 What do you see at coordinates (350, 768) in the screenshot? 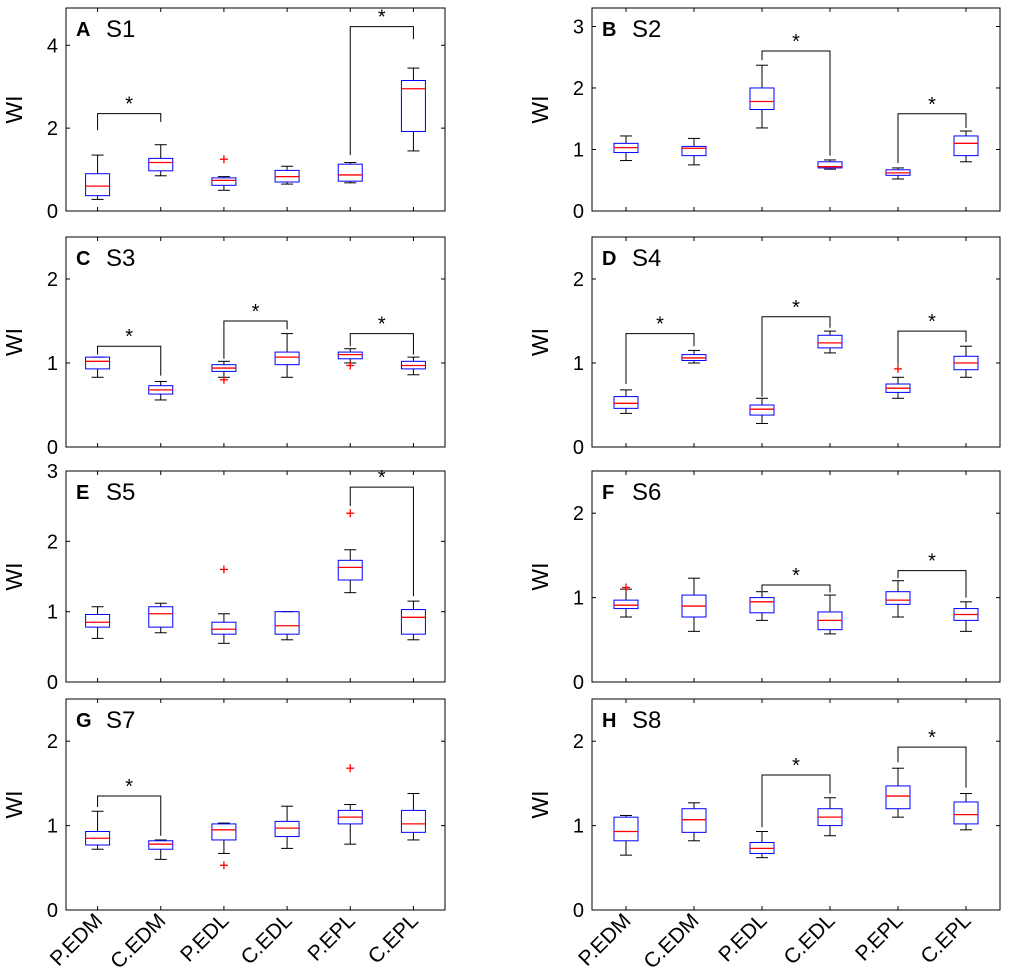
I see `outlier-marker` at bounding box center [350, 768].